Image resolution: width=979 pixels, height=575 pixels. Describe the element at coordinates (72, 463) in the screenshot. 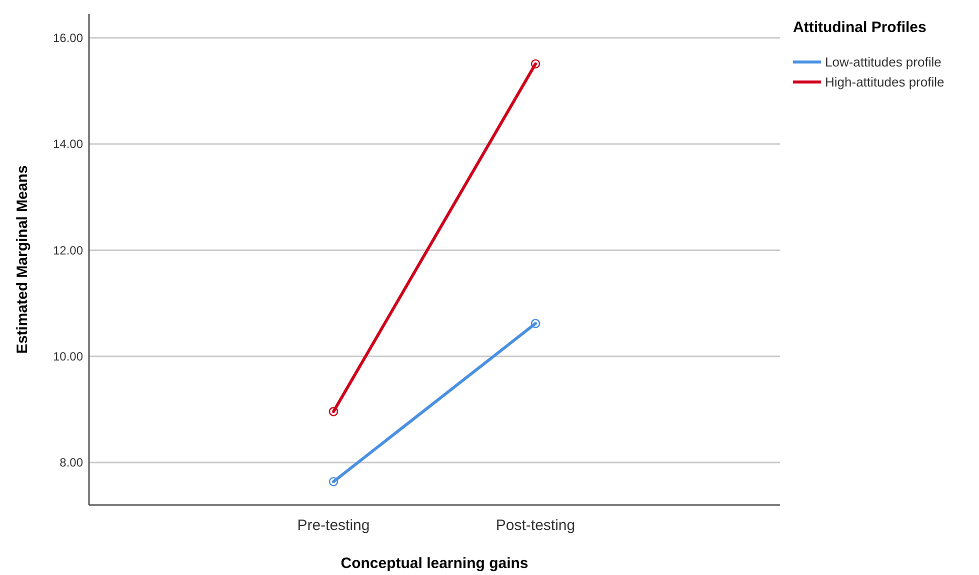

I see `y-tick-label: 8.00` at that location.